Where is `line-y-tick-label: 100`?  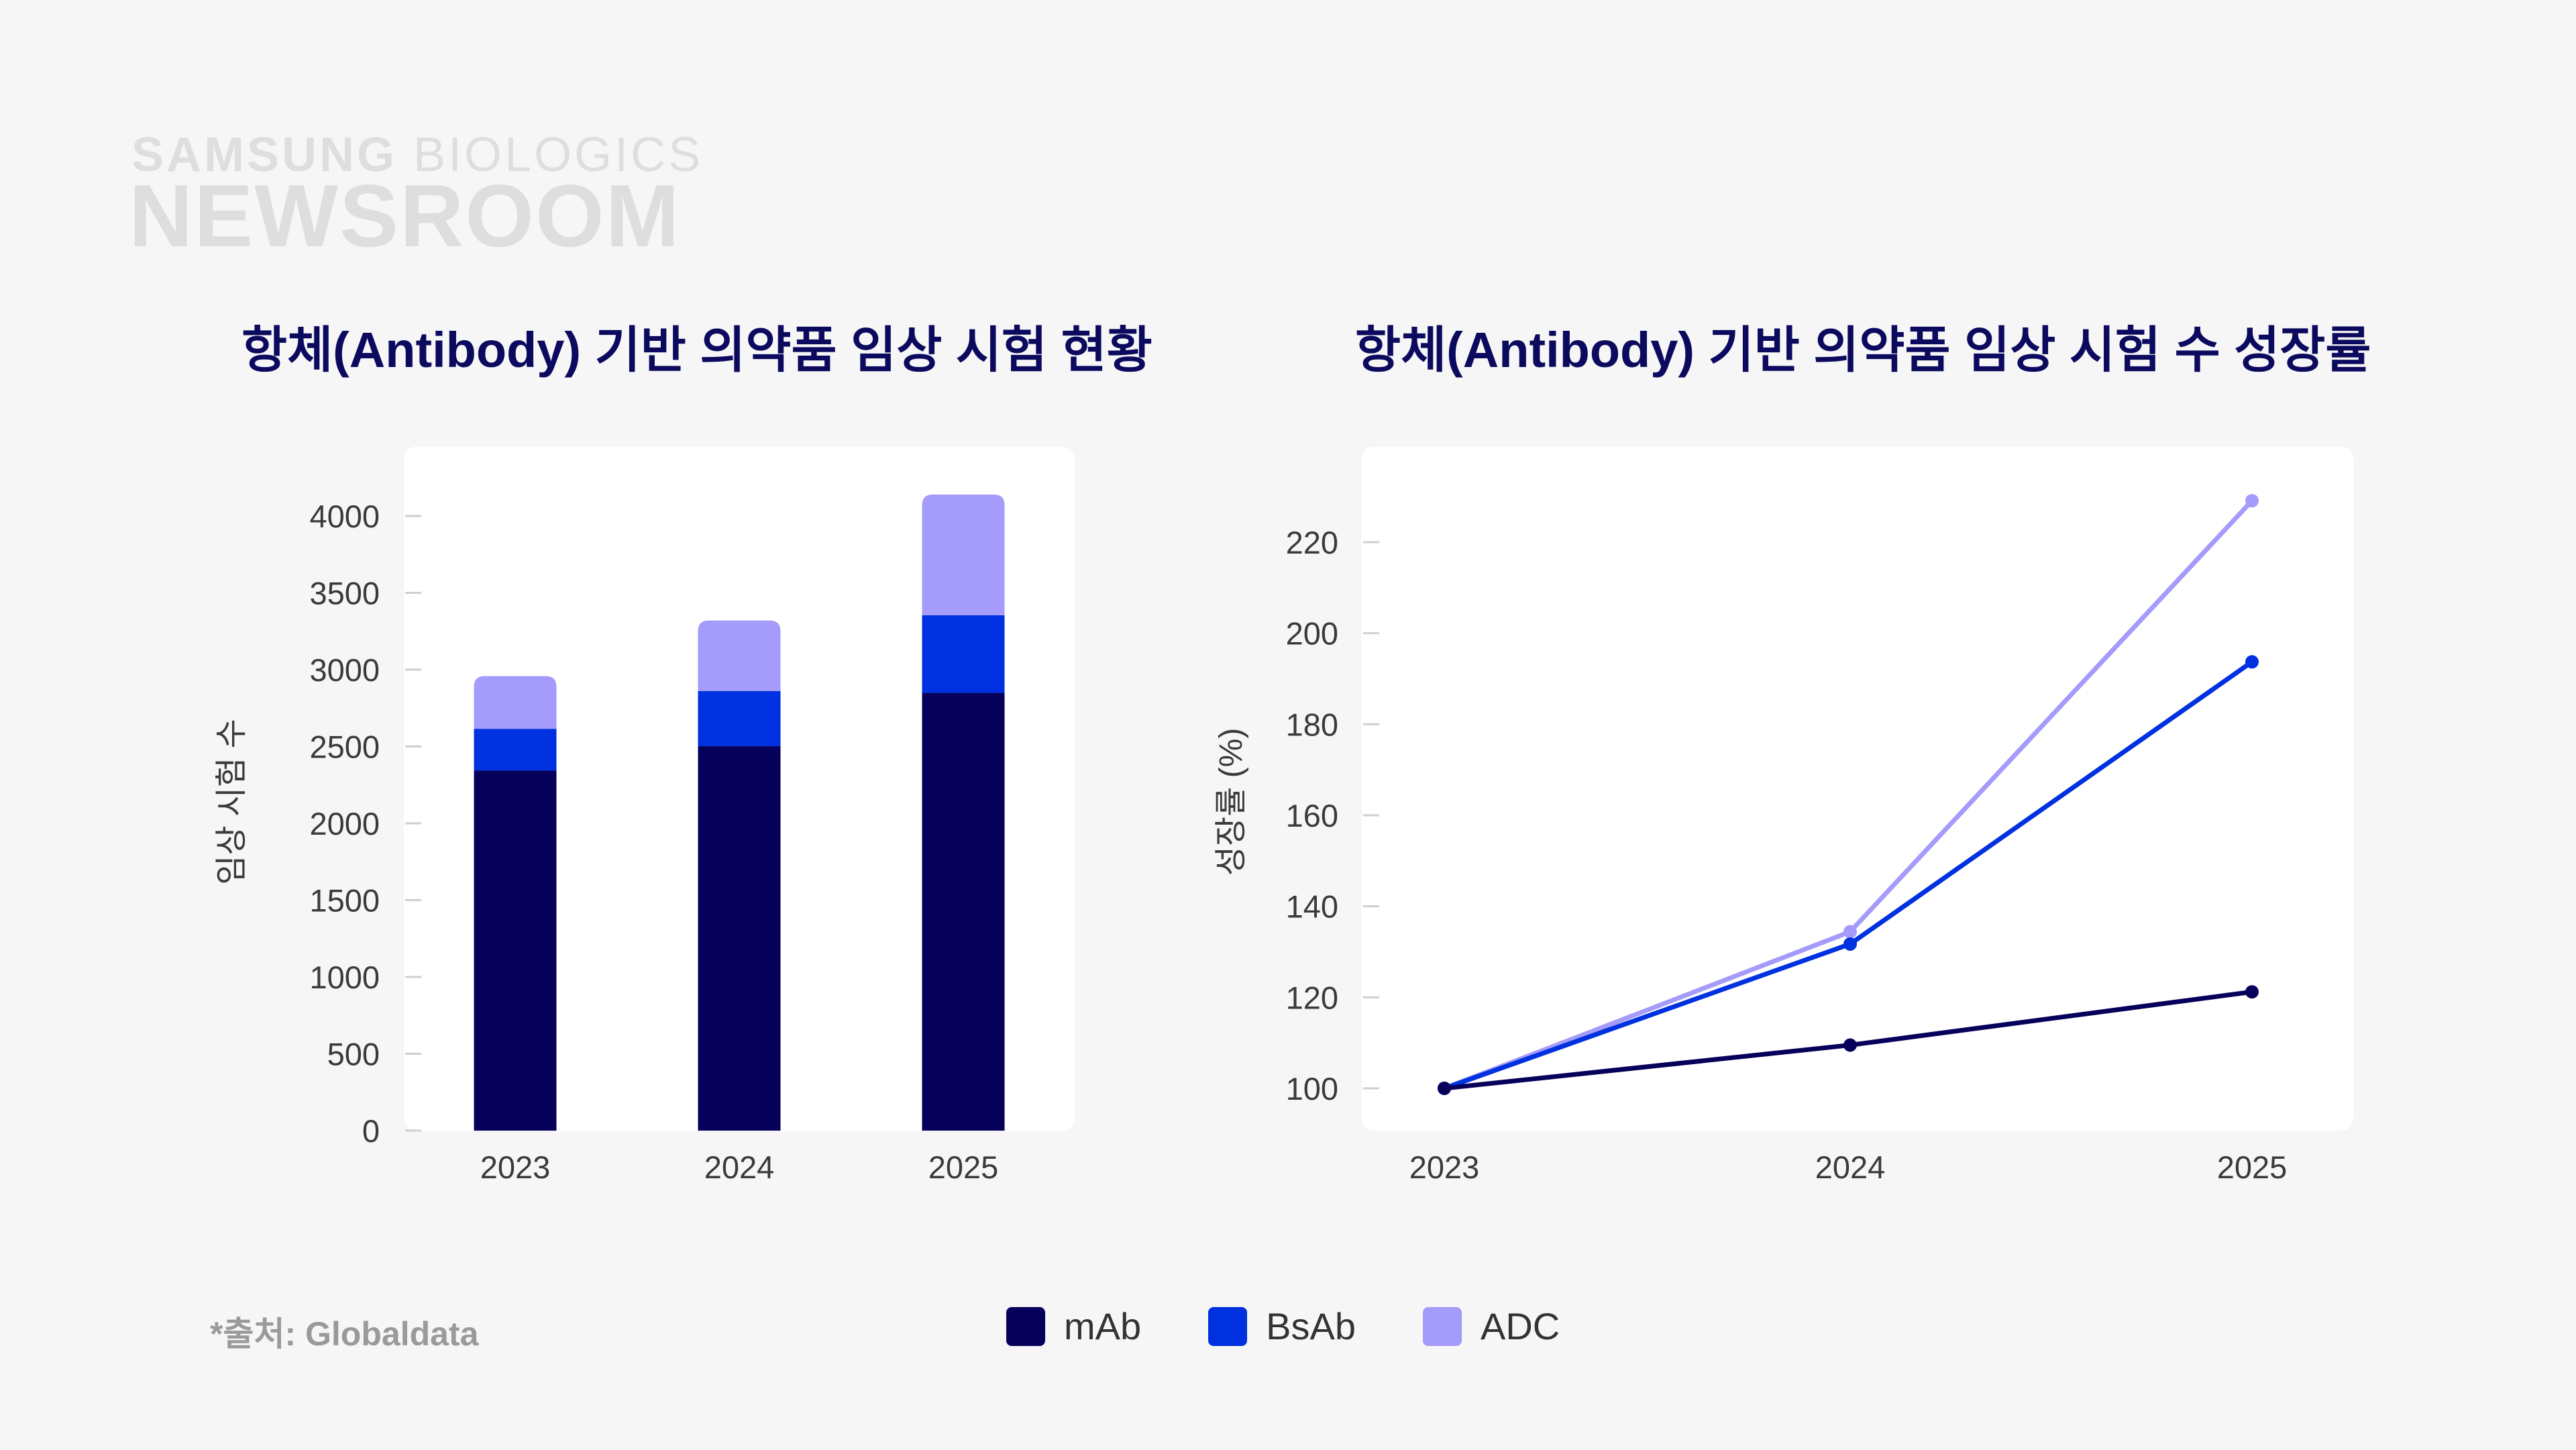 line-y-tick-label: 100 is located at coordinates (1312, 1088).